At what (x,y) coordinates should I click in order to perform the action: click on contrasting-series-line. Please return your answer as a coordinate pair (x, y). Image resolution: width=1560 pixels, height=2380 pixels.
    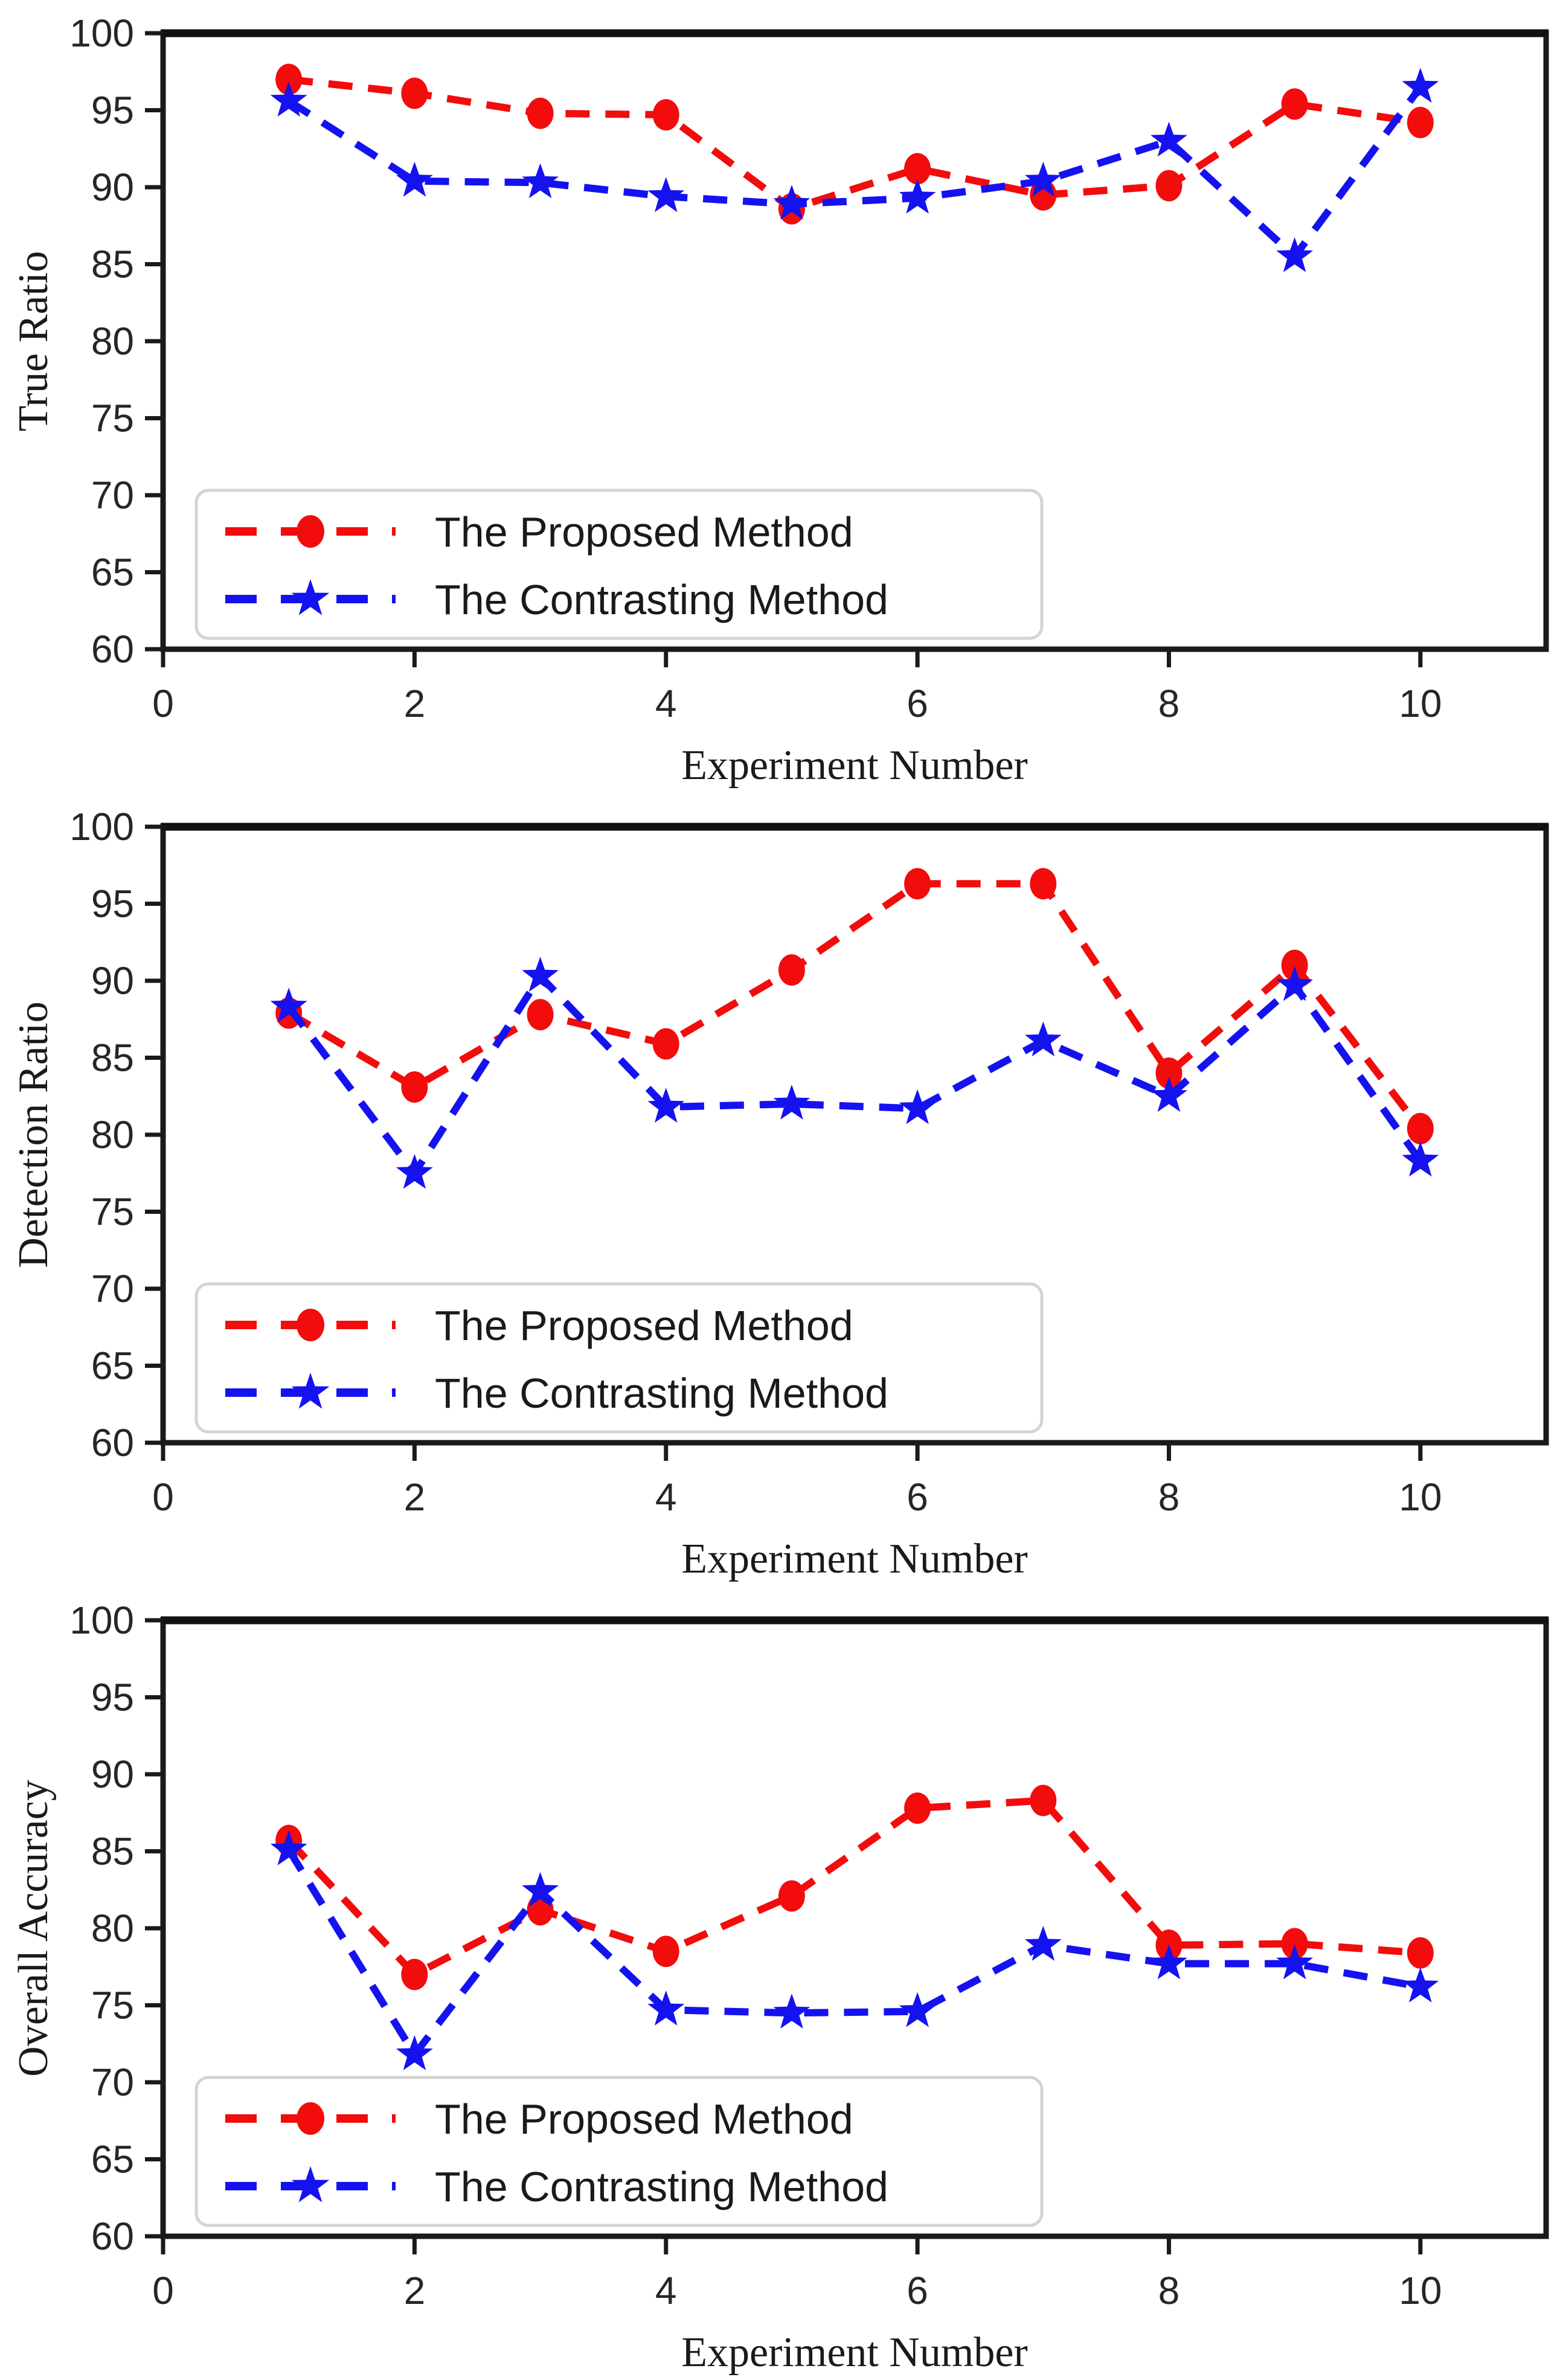
    Looking at the image, I should click on (855, 1075).